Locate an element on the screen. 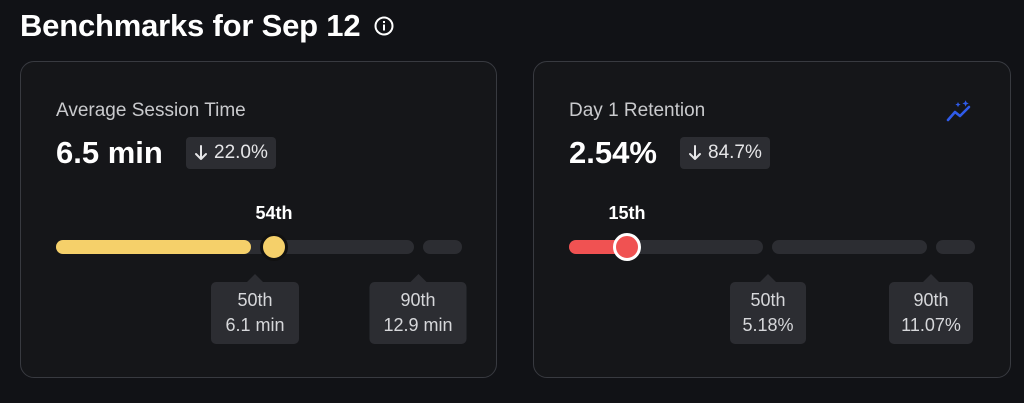 The height and width of the screenshot is (403, 1024). tick-tooltip-50th: 50th 6.1 min is located at coordinates (255, 309).